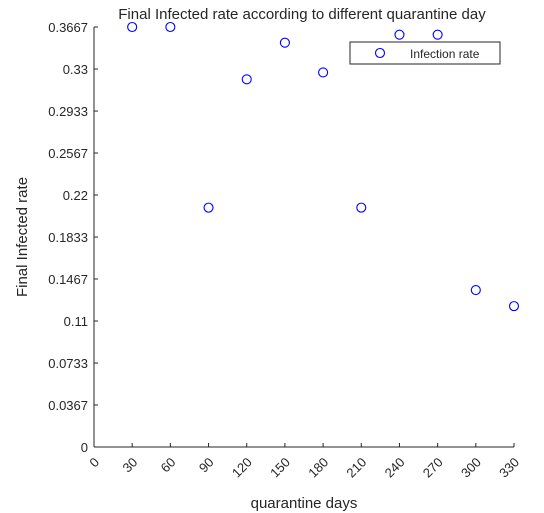 Image resolution: width=544 pixels, height=513 pixels. Describe the element at coordinates (206, 465) in the screenshot. I see `x-tick-label: 90` at that location.